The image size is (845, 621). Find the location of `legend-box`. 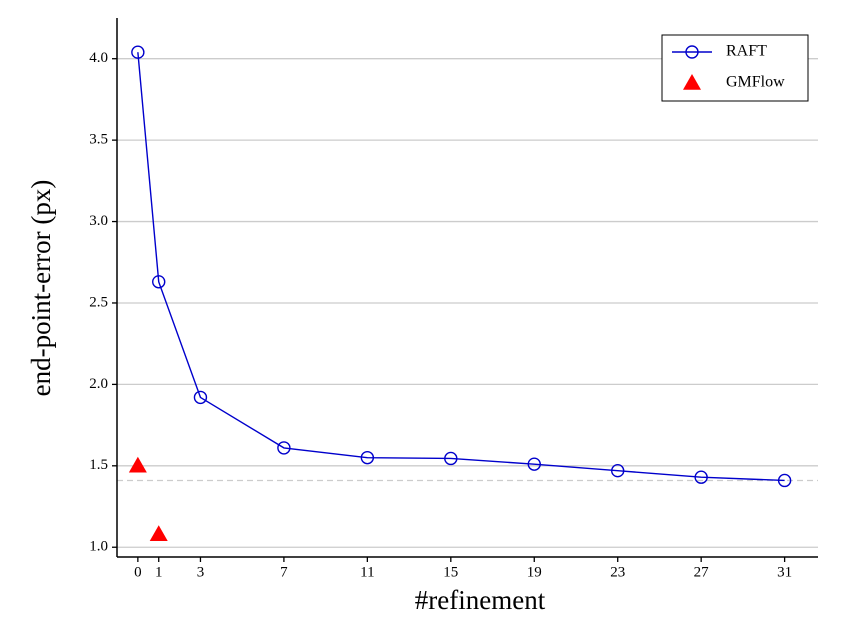

legend-box is located at coordinates (735, 68).